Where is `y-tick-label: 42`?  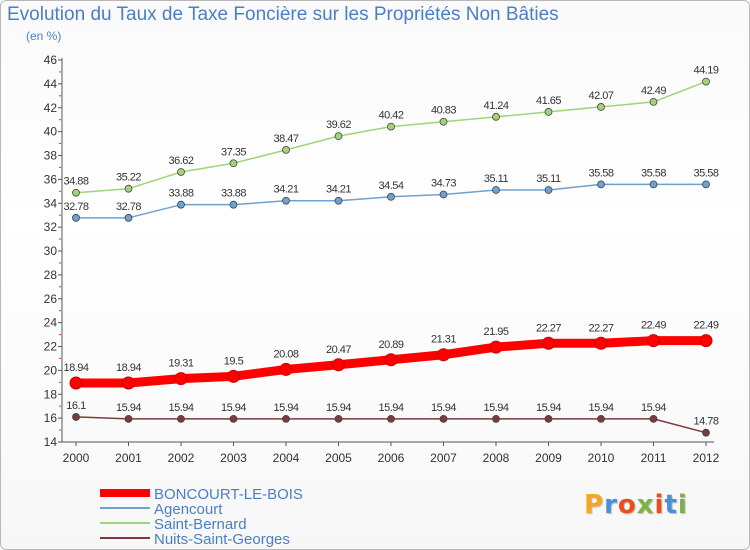 y-tick-label: 42 is located at coordinates (51, 108).